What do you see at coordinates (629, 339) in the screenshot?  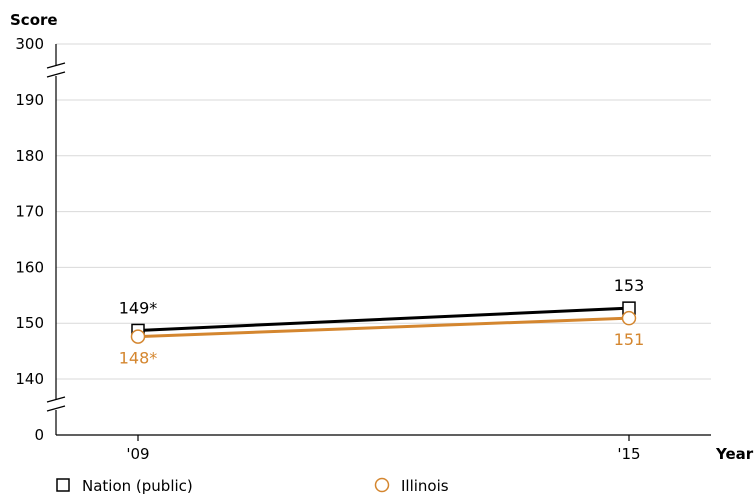 I see `data-label: 151` at bounding box center [629, 339].